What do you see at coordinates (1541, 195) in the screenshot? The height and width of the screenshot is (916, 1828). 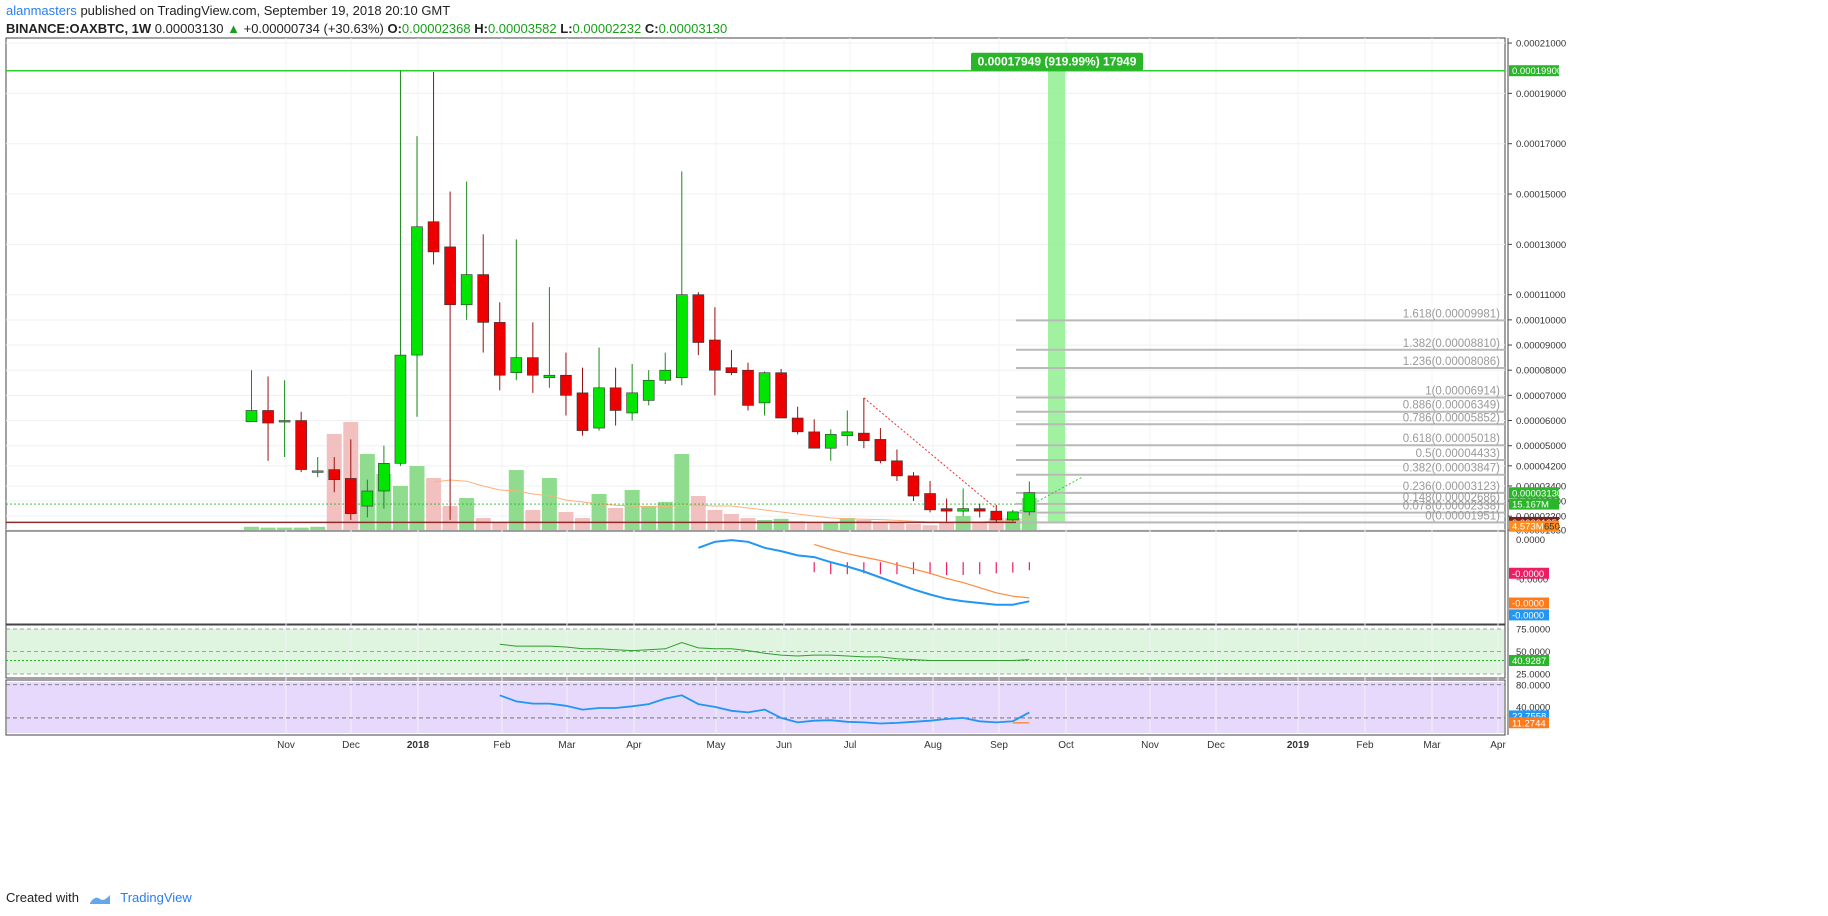 I see `price-tick-label: 0.00015000` at bounding box center [1541, 195].